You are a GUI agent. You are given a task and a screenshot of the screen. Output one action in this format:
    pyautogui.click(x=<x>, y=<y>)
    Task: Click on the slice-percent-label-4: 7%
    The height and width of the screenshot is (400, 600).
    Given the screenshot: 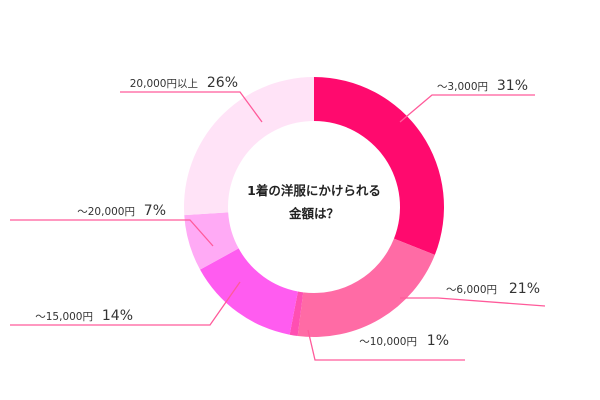 What is the action you would take?
    pyautogui.click(x=155, y=211)
    